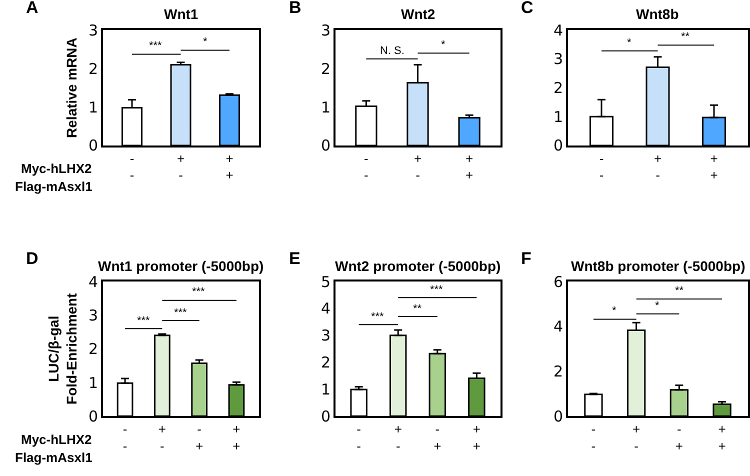 Image resolution: width=750 pixels, height=476 pixels. I want to click on chart-title: Wnt1, so click(181, 14).